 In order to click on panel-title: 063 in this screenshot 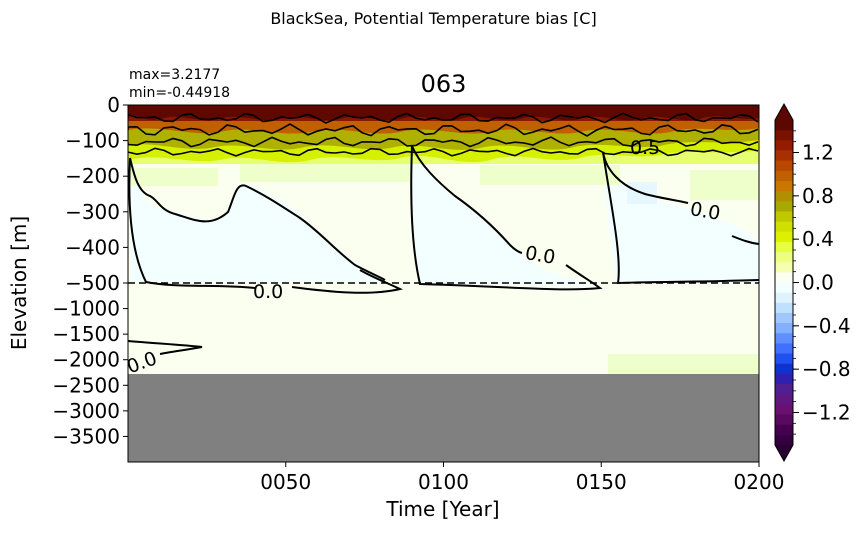, I will do `click(443, 84)`.